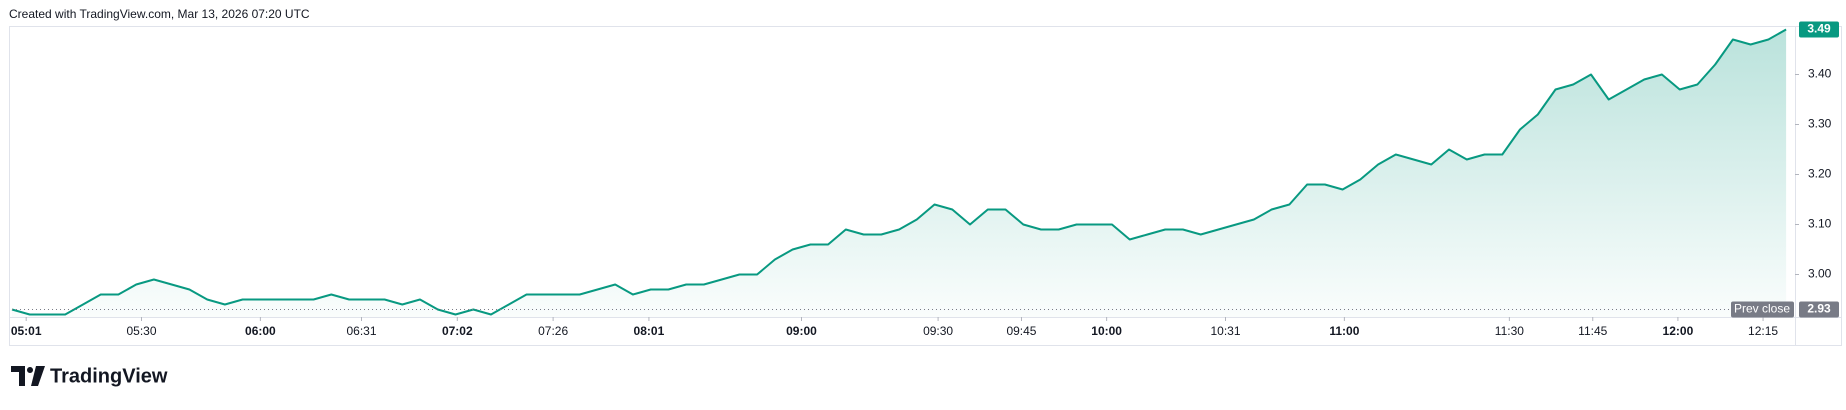 The width and height of the screenshot is (1846, 410). Describe the element at coordinates (553, 331) in the screenshot. I see `x-tick-label: 07:26` at that location.